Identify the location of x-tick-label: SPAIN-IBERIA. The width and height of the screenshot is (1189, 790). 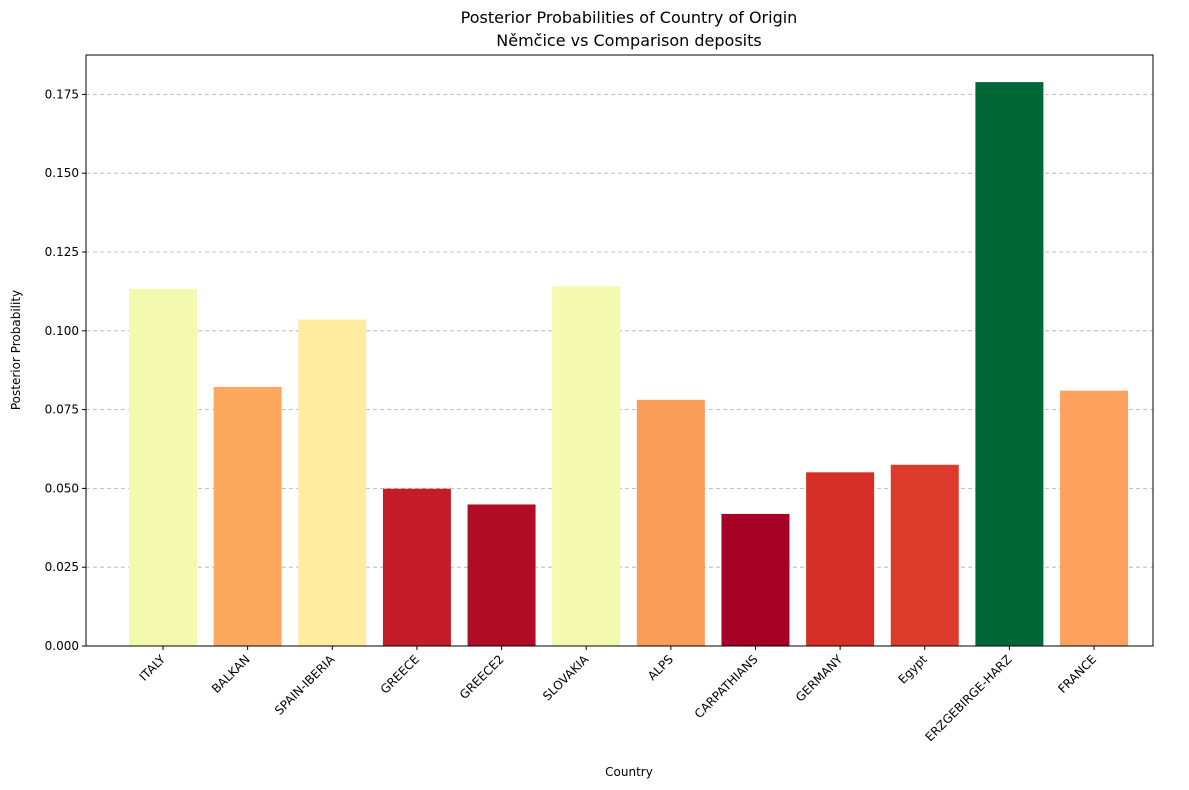
(305, 685).